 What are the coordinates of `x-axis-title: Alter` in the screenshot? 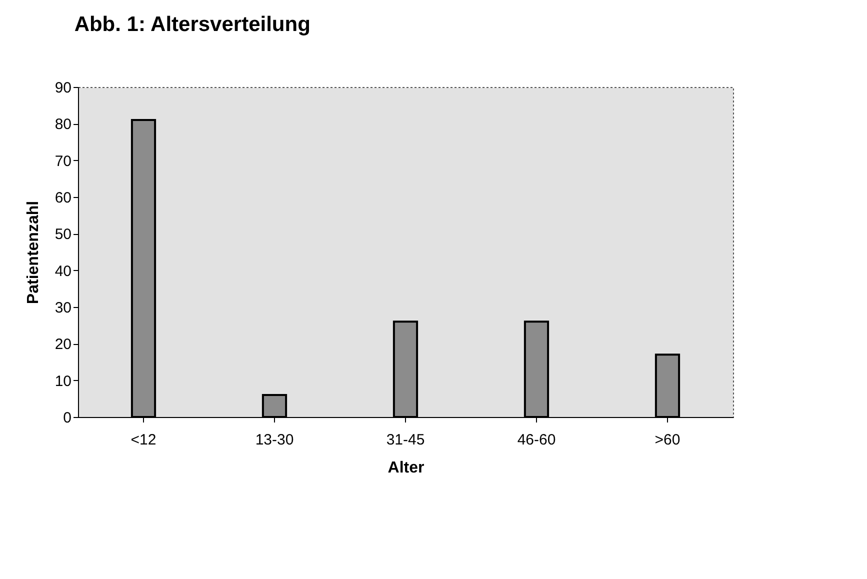 It's located at (406, 468).